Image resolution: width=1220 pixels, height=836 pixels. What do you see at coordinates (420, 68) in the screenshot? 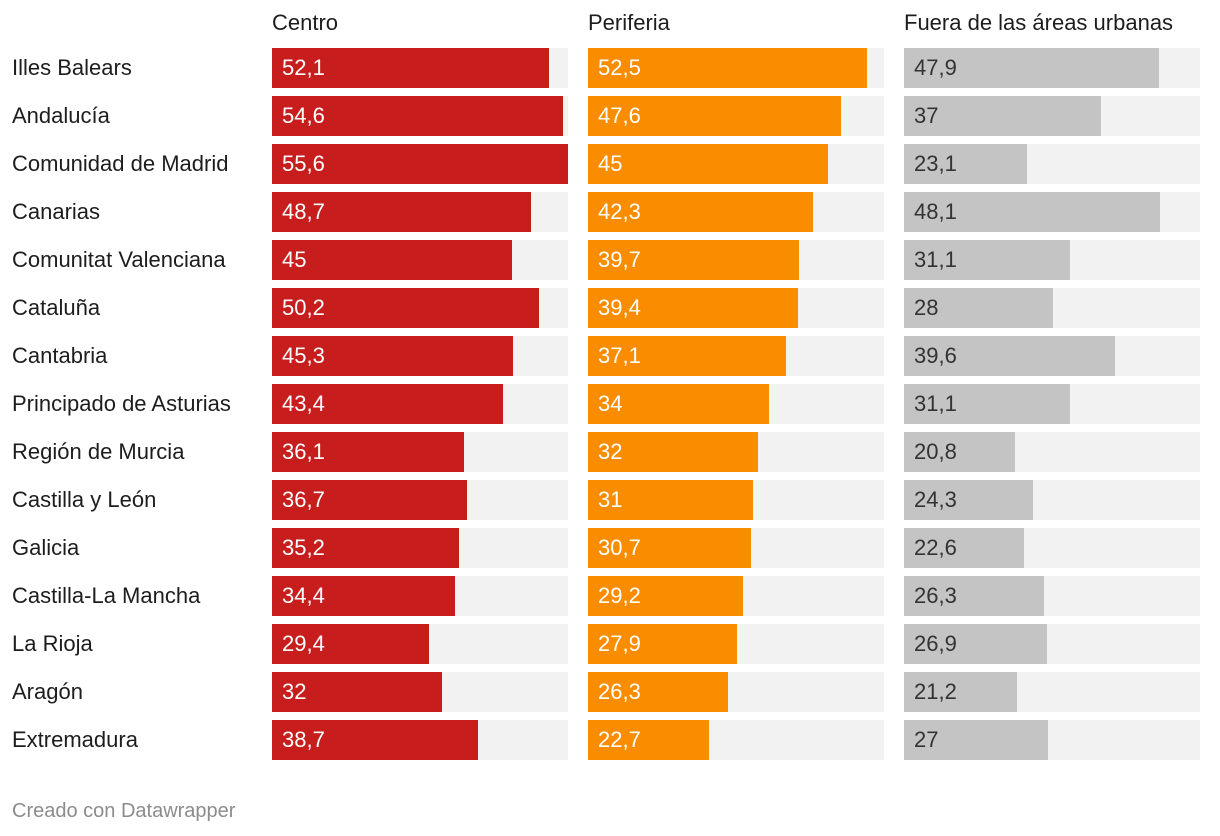
I see `bar-track: 52,1` at bounding box center [420, 68].